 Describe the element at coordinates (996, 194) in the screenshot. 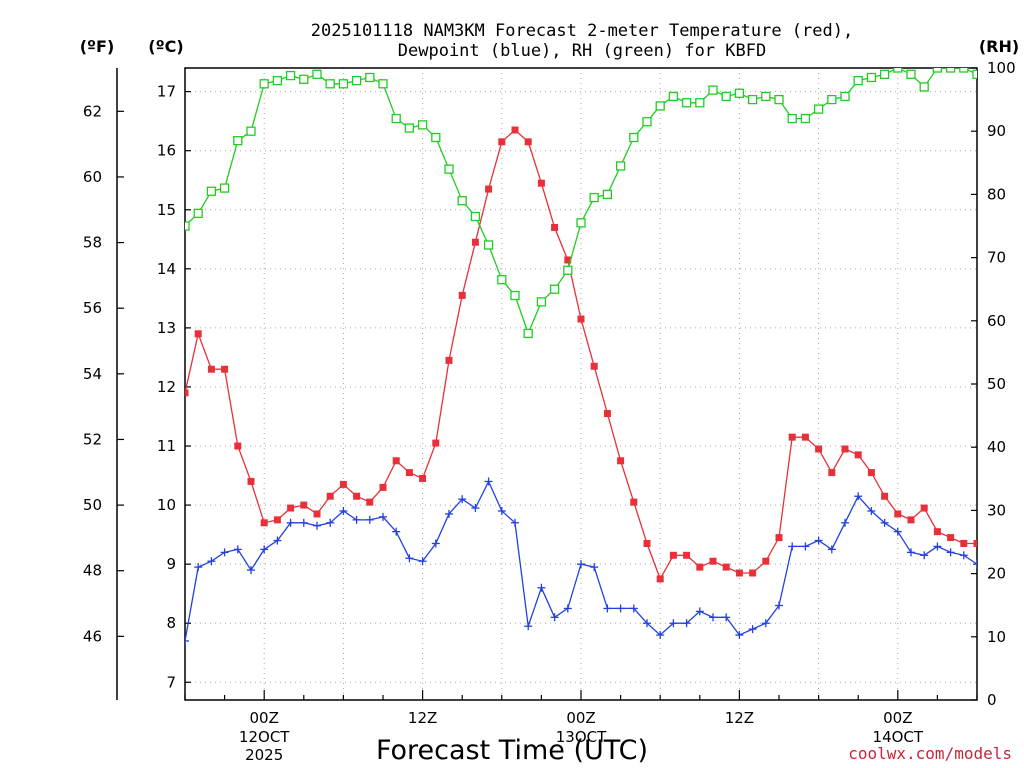

I see `rh-tick-label: 80` at that location.